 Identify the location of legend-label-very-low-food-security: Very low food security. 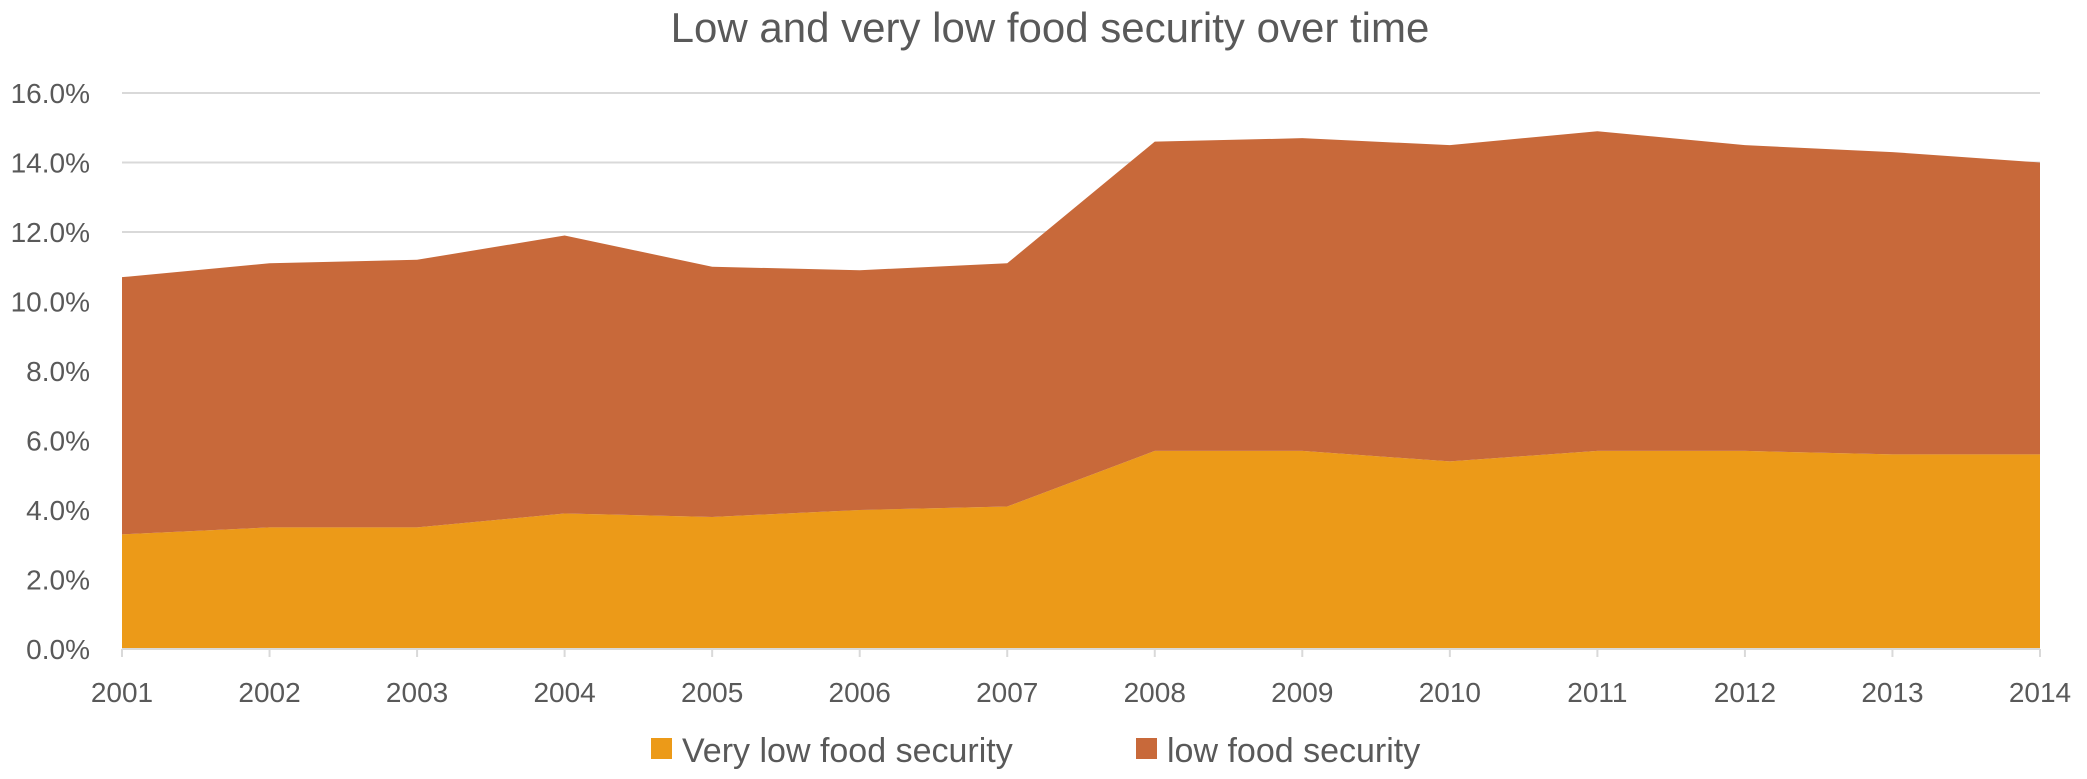
(847, 751).